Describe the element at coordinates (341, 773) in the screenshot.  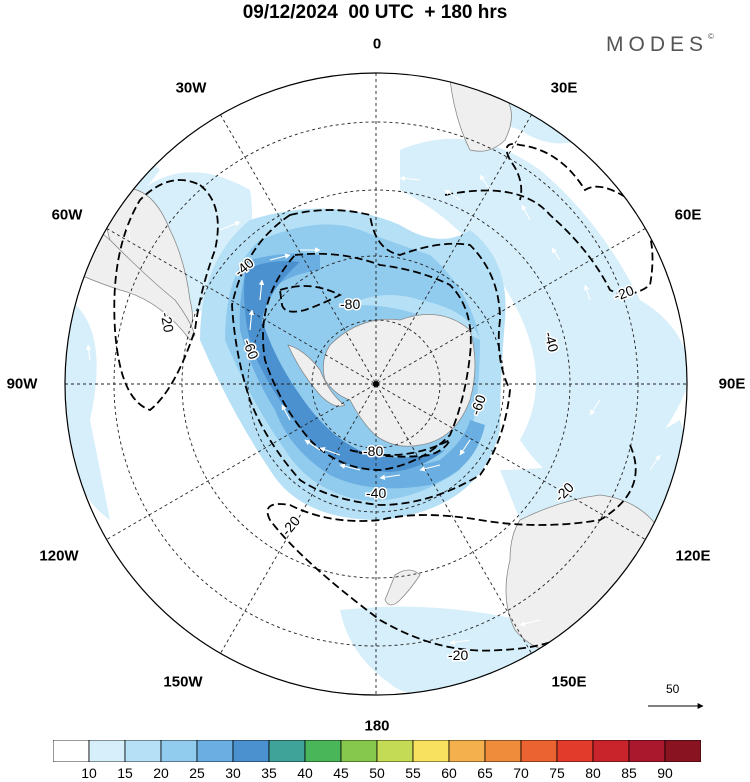
I see `colorbar-tick-label: 45` at that location.